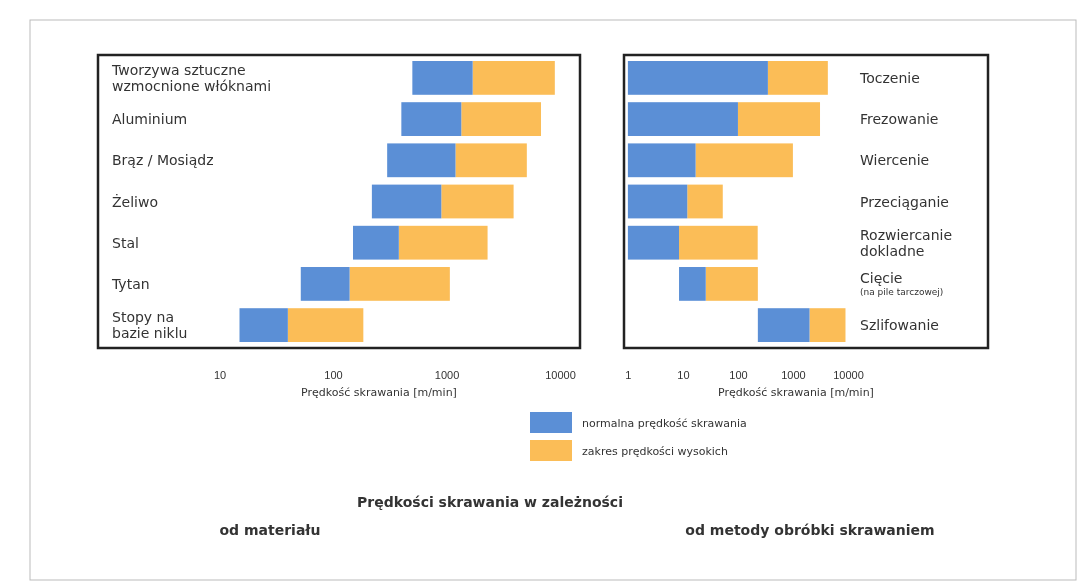 This screenshot has width=1081, height=585. What do you see at coordinates (889, 77) in the screenshot?
I see `y-tick-label: Toczenie` at bounding box center [889, 77].